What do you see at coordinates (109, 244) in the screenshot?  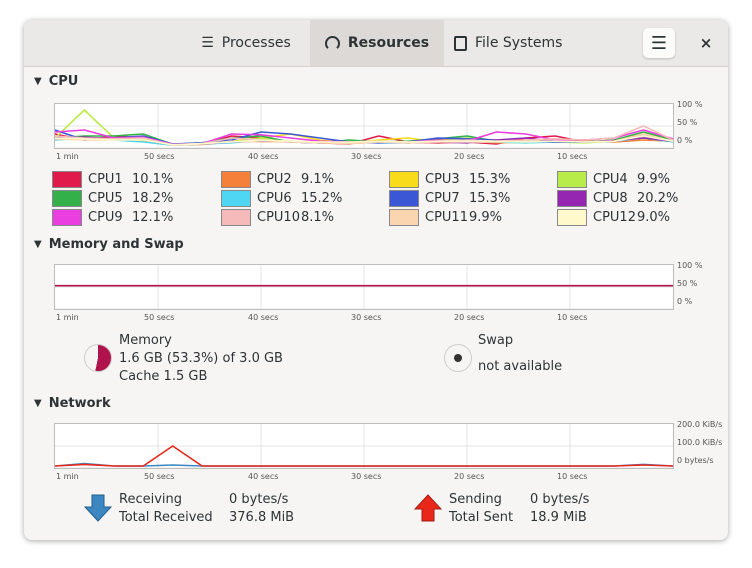 I see `memory-section-toggle: ▼ Memory and Swap` at bounding box center [109, 244].